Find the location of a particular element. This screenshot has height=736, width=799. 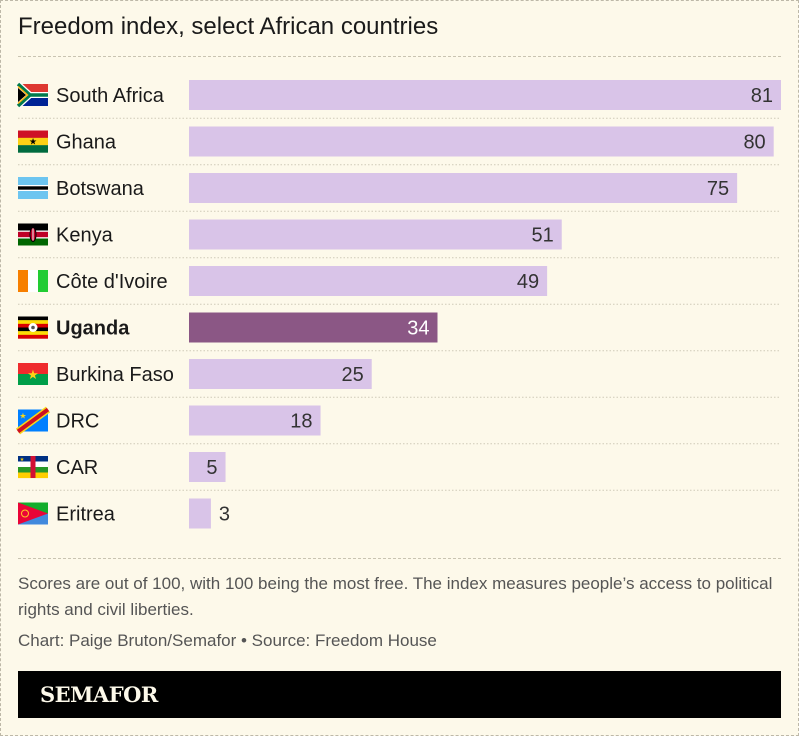

bar-row: Kenya 51 is located at coordinates (399, 239).